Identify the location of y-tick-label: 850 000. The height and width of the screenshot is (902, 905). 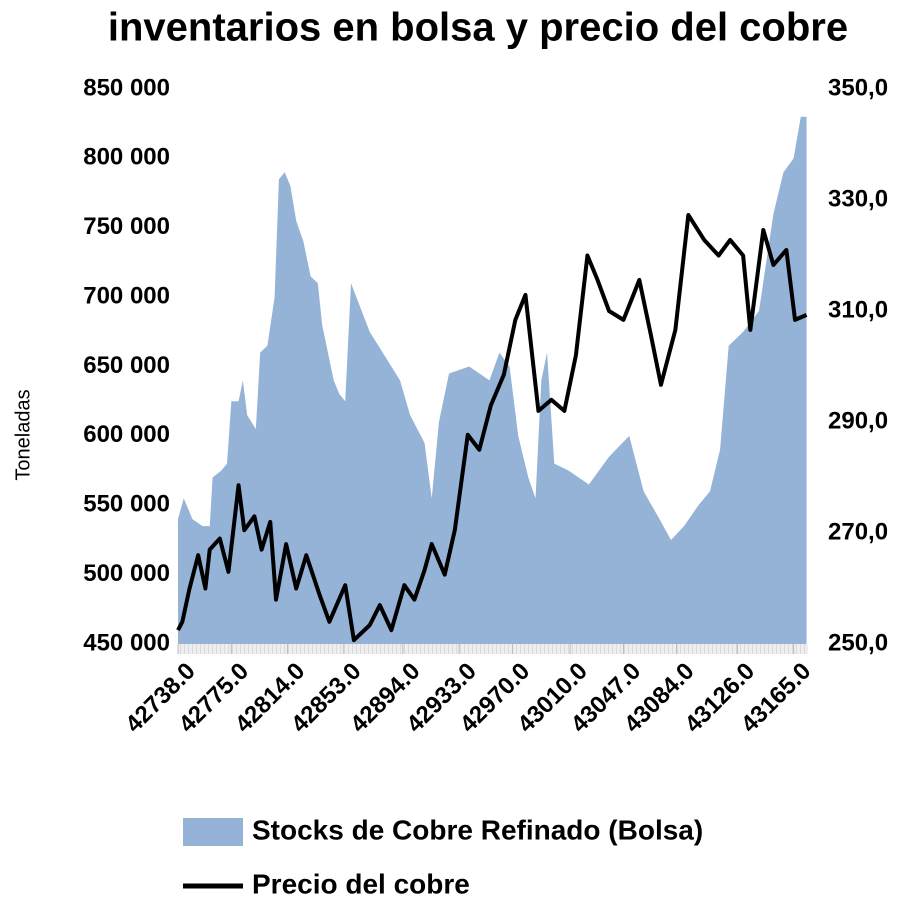
(126, 87).